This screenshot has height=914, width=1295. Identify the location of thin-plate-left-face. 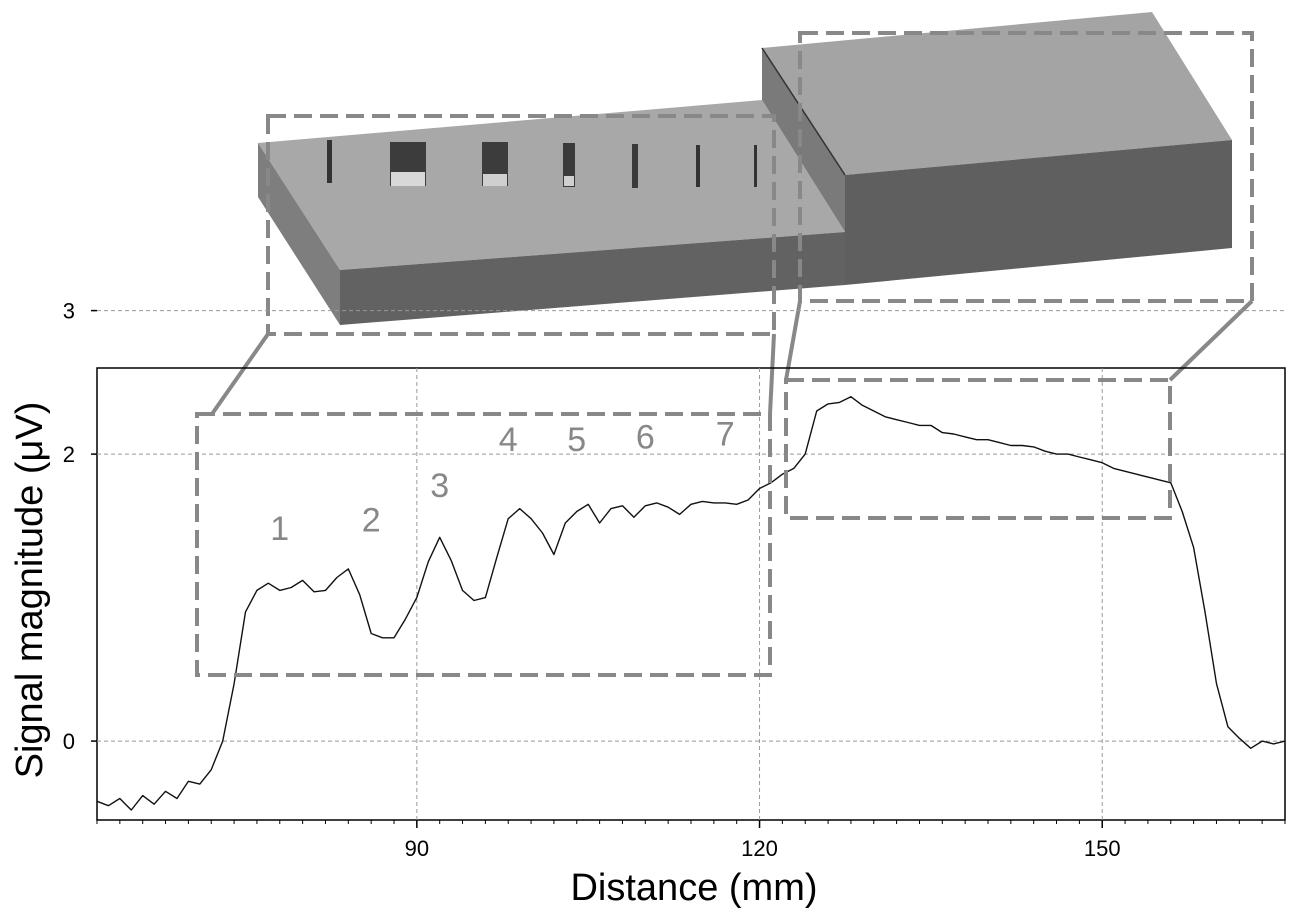
(299, 234).